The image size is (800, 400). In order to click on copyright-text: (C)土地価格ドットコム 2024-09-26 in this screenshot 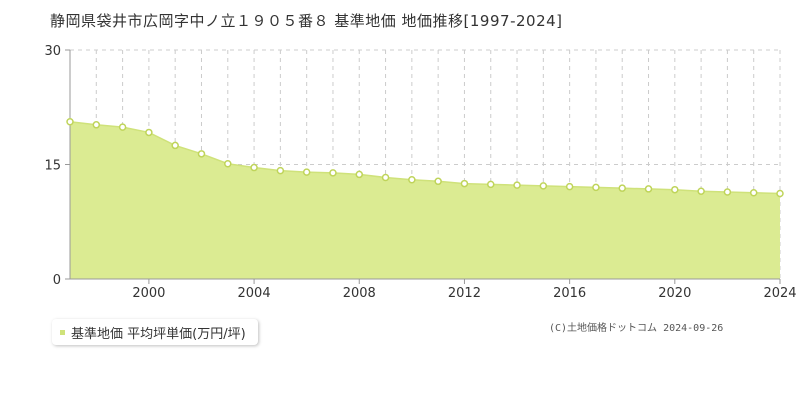, I will do `click(636, 328)`.